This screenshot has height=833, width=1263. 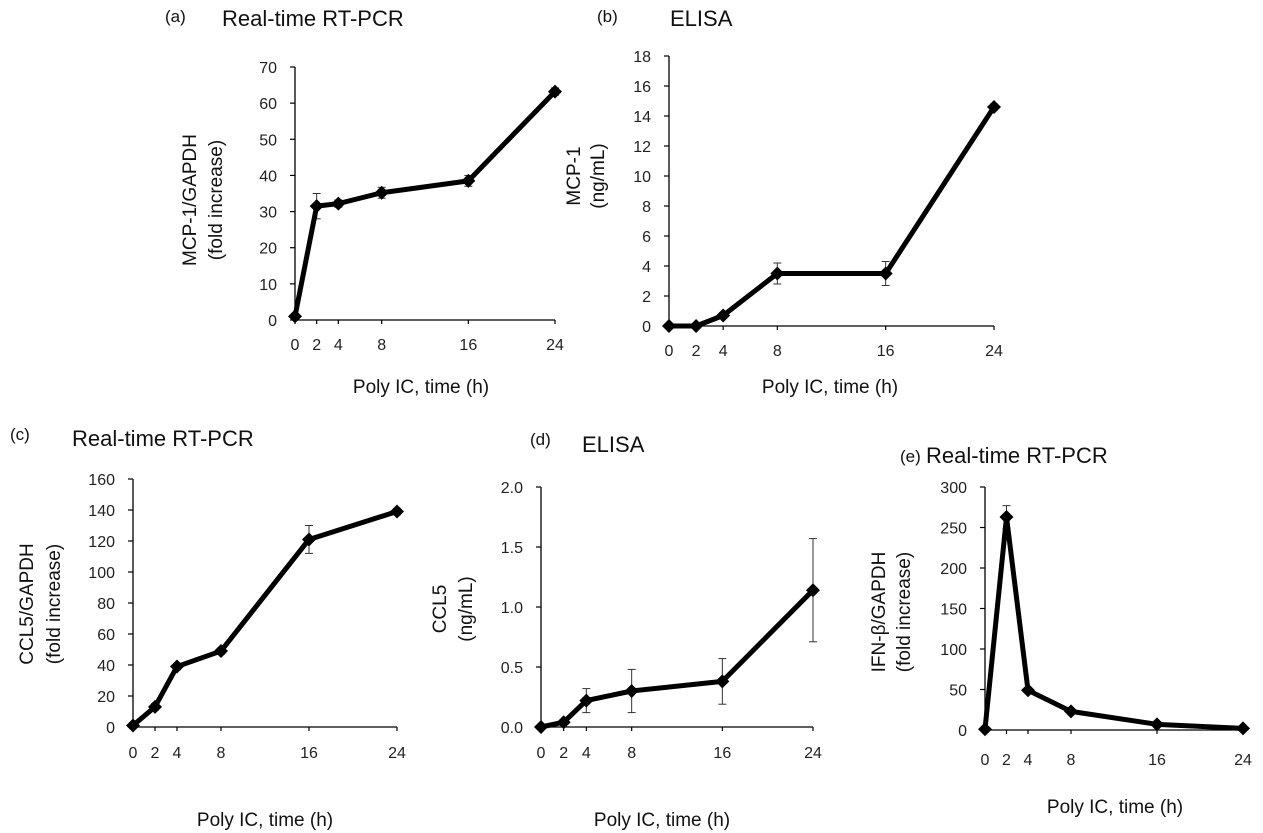 What do you see at coordinates (642, 117) in the screenshot?
I see `y-tick-label: 14` at bounding box center [642, 117].